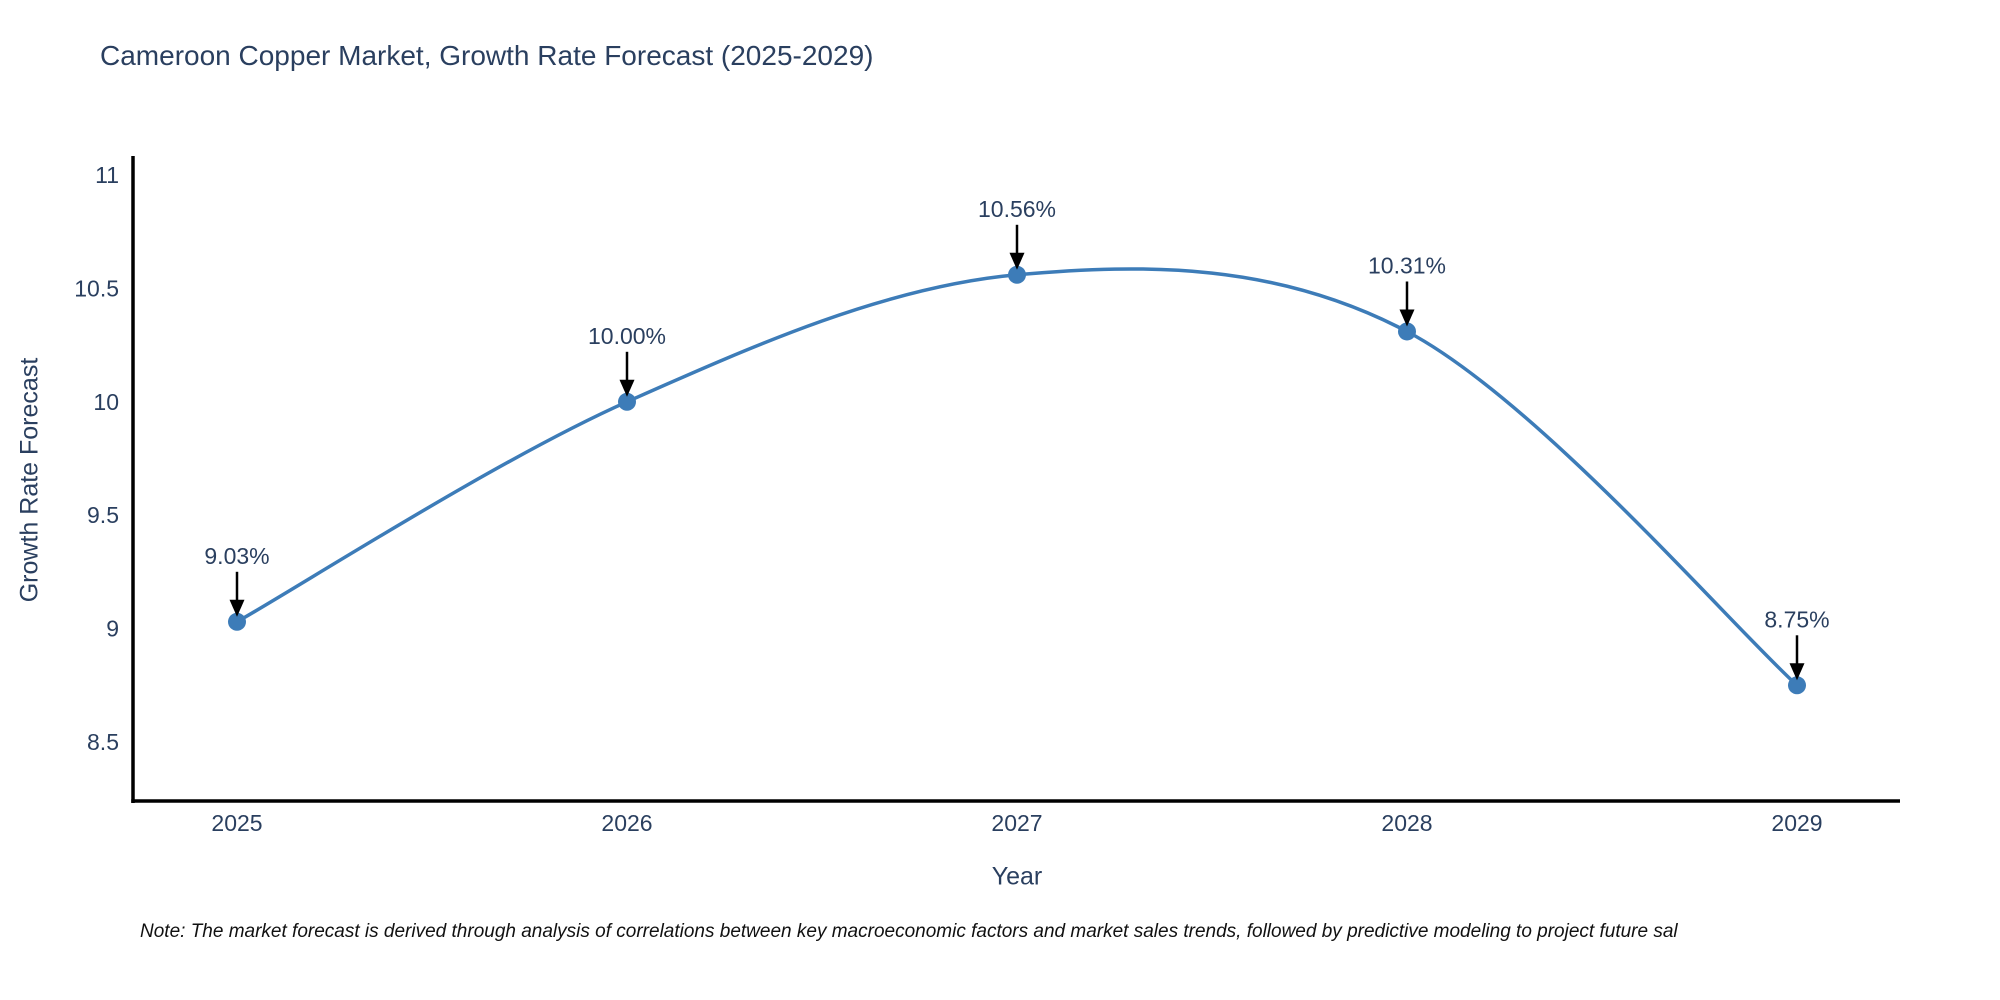 The image size is (2000, 1000). Describe the element at coordinates (112, 629) in the screenshot. I see `y-tick-label: 9` at that location.